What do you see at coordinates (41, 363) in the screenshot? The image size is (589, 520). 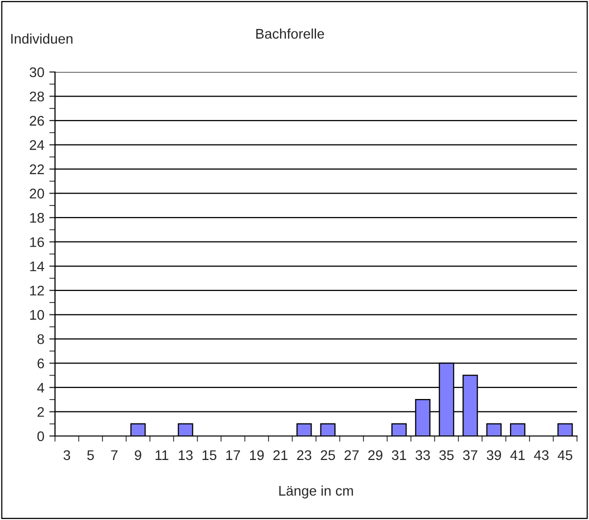 I see `y-tick-label: 6` at bounding box center [41, 363].